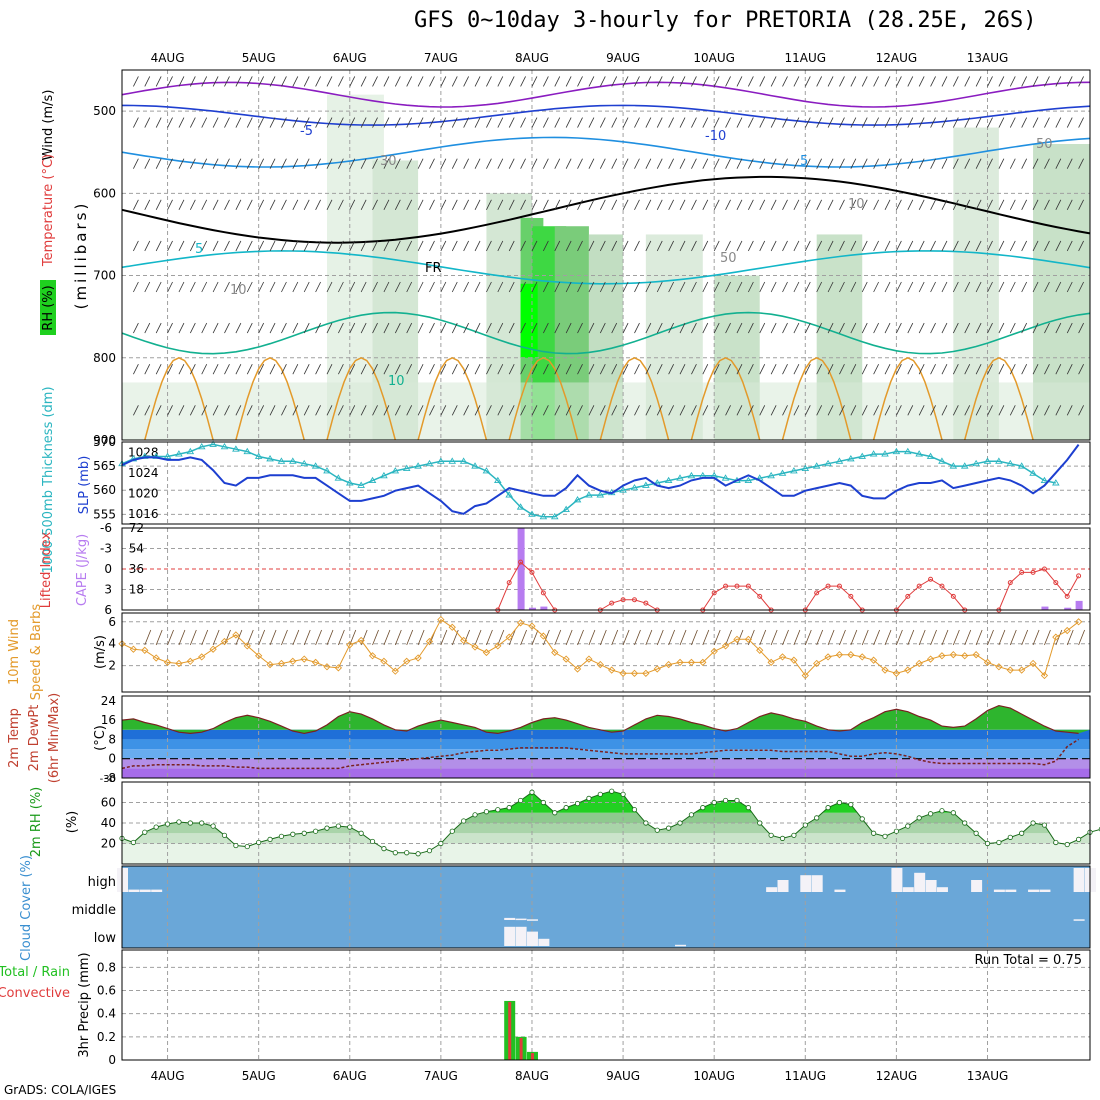  Describe the element at coordinates (112, 739) in the screenshot. I see `temp-tick-label: 8` at that location.